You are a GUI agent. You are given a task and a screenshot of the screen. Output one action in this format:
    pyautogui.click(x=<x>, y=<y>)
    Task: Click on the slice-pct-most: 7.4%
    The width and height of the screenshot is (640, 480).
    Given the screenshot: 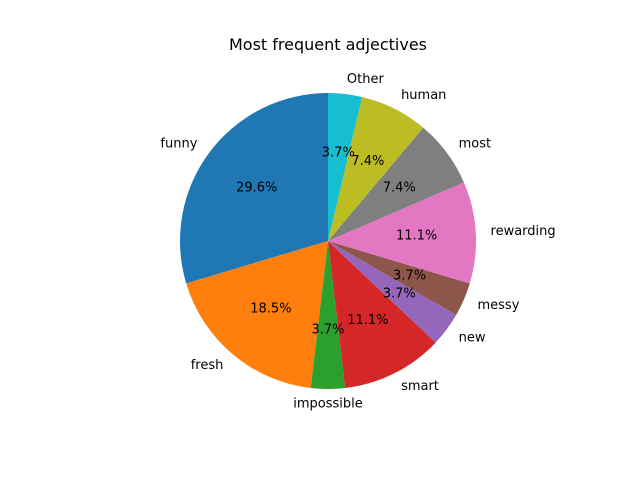 What is the action you would take?
    pyautogui.click(x=399, y=187)
    